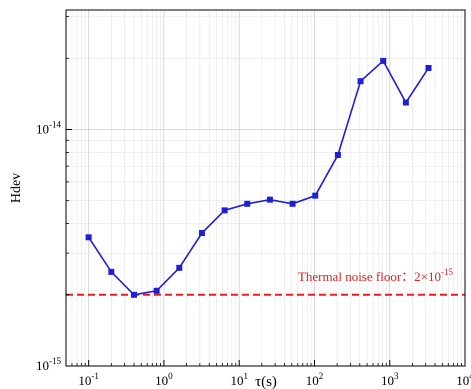 This screenshot has height=389, width=471. Describe the element at coordinates (266, 381) in the screenshot. I see `x-axis-label: τ(s)` at that location.